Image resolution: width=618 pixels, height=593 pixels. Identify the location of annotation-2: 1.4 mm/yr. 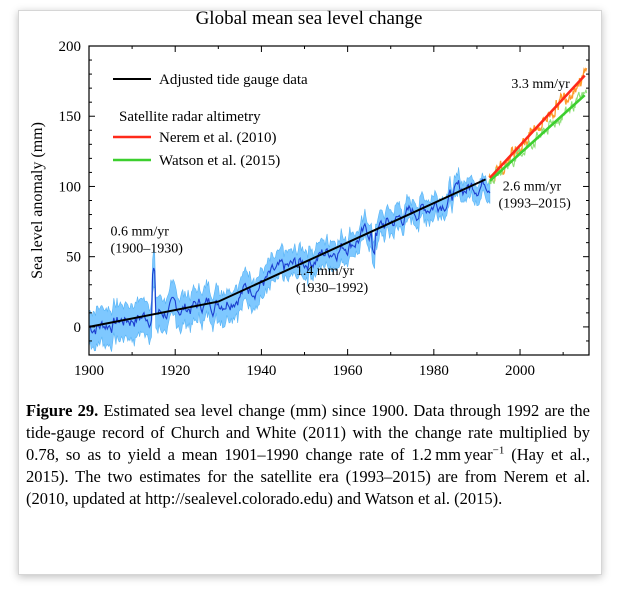
(325, 271).